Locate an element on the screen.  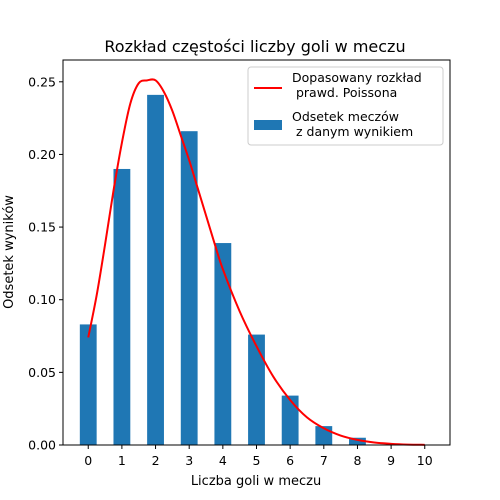
y-tick-label-0.05: 0.05 is located at coordinates (42, 372).